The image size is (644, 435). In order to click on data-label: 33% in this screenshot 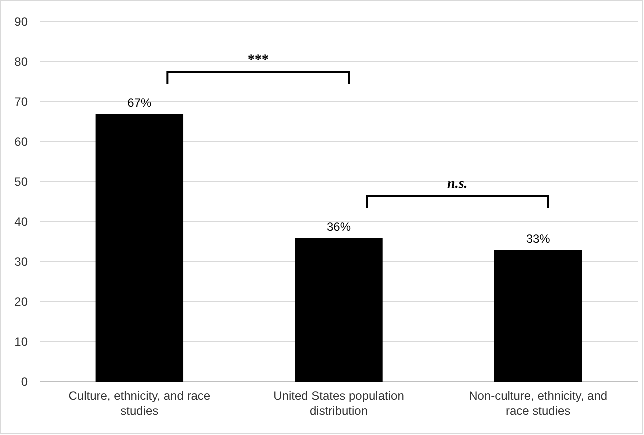, I will do `click(538, 239)`.